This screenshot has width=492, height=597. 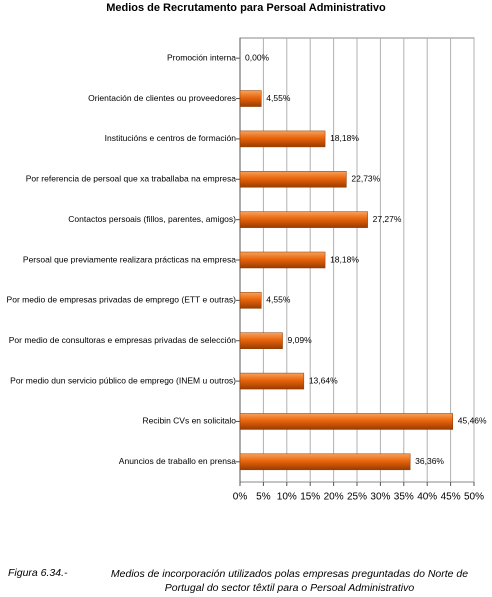 I want to click on value-label: 9,09%, so click(x=300, y=340).